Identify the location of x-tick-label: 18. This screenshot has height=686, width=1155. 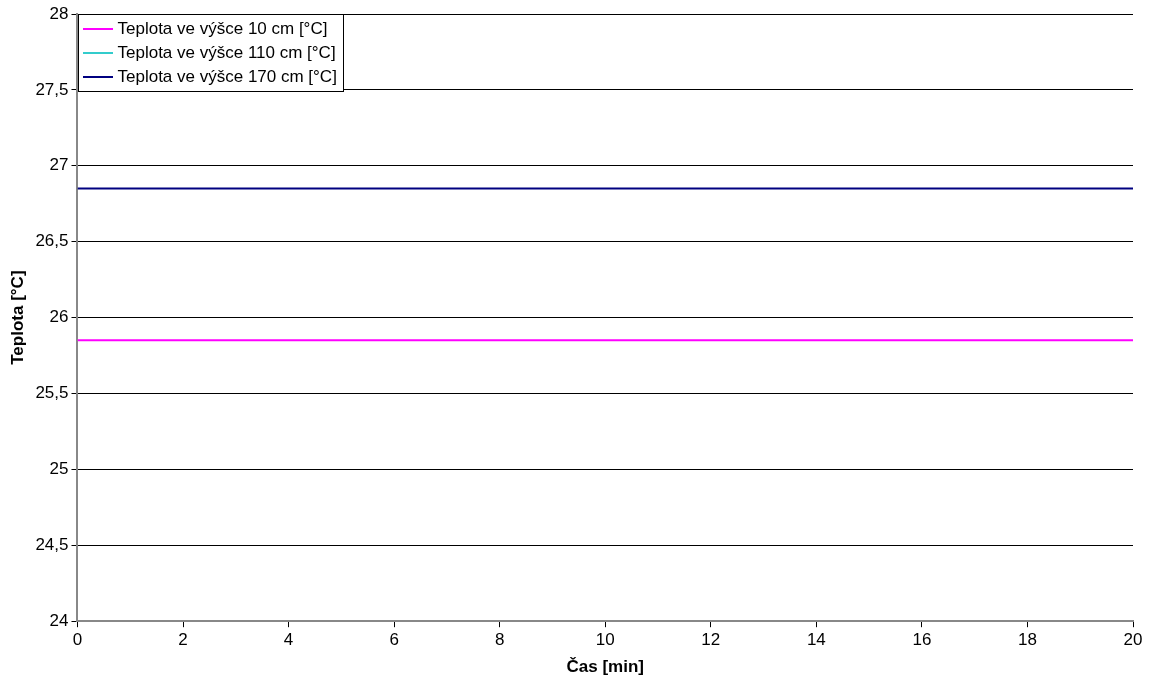
(1027, 640).